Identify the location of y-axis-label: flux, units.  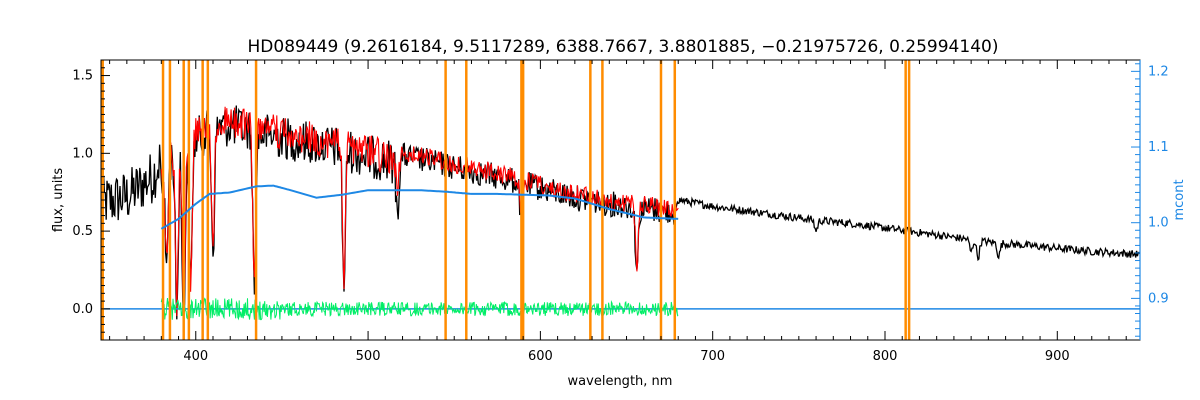
(58, 200).